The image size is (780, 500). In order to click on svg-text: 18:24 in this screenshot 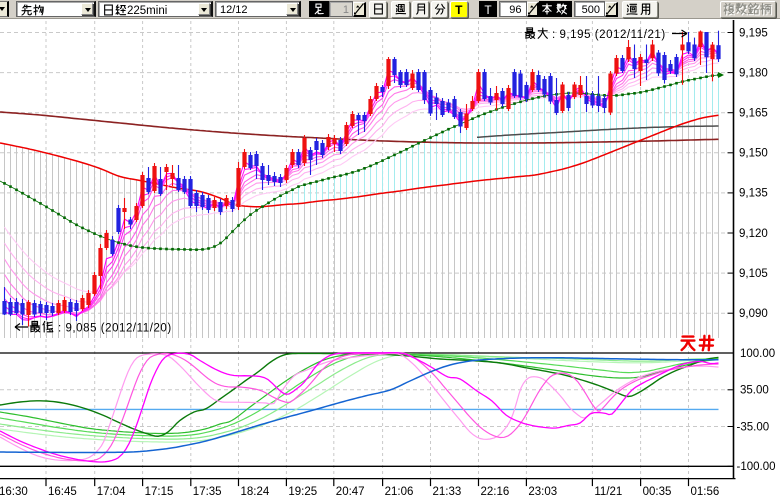, I will do `click(255, 492)`.